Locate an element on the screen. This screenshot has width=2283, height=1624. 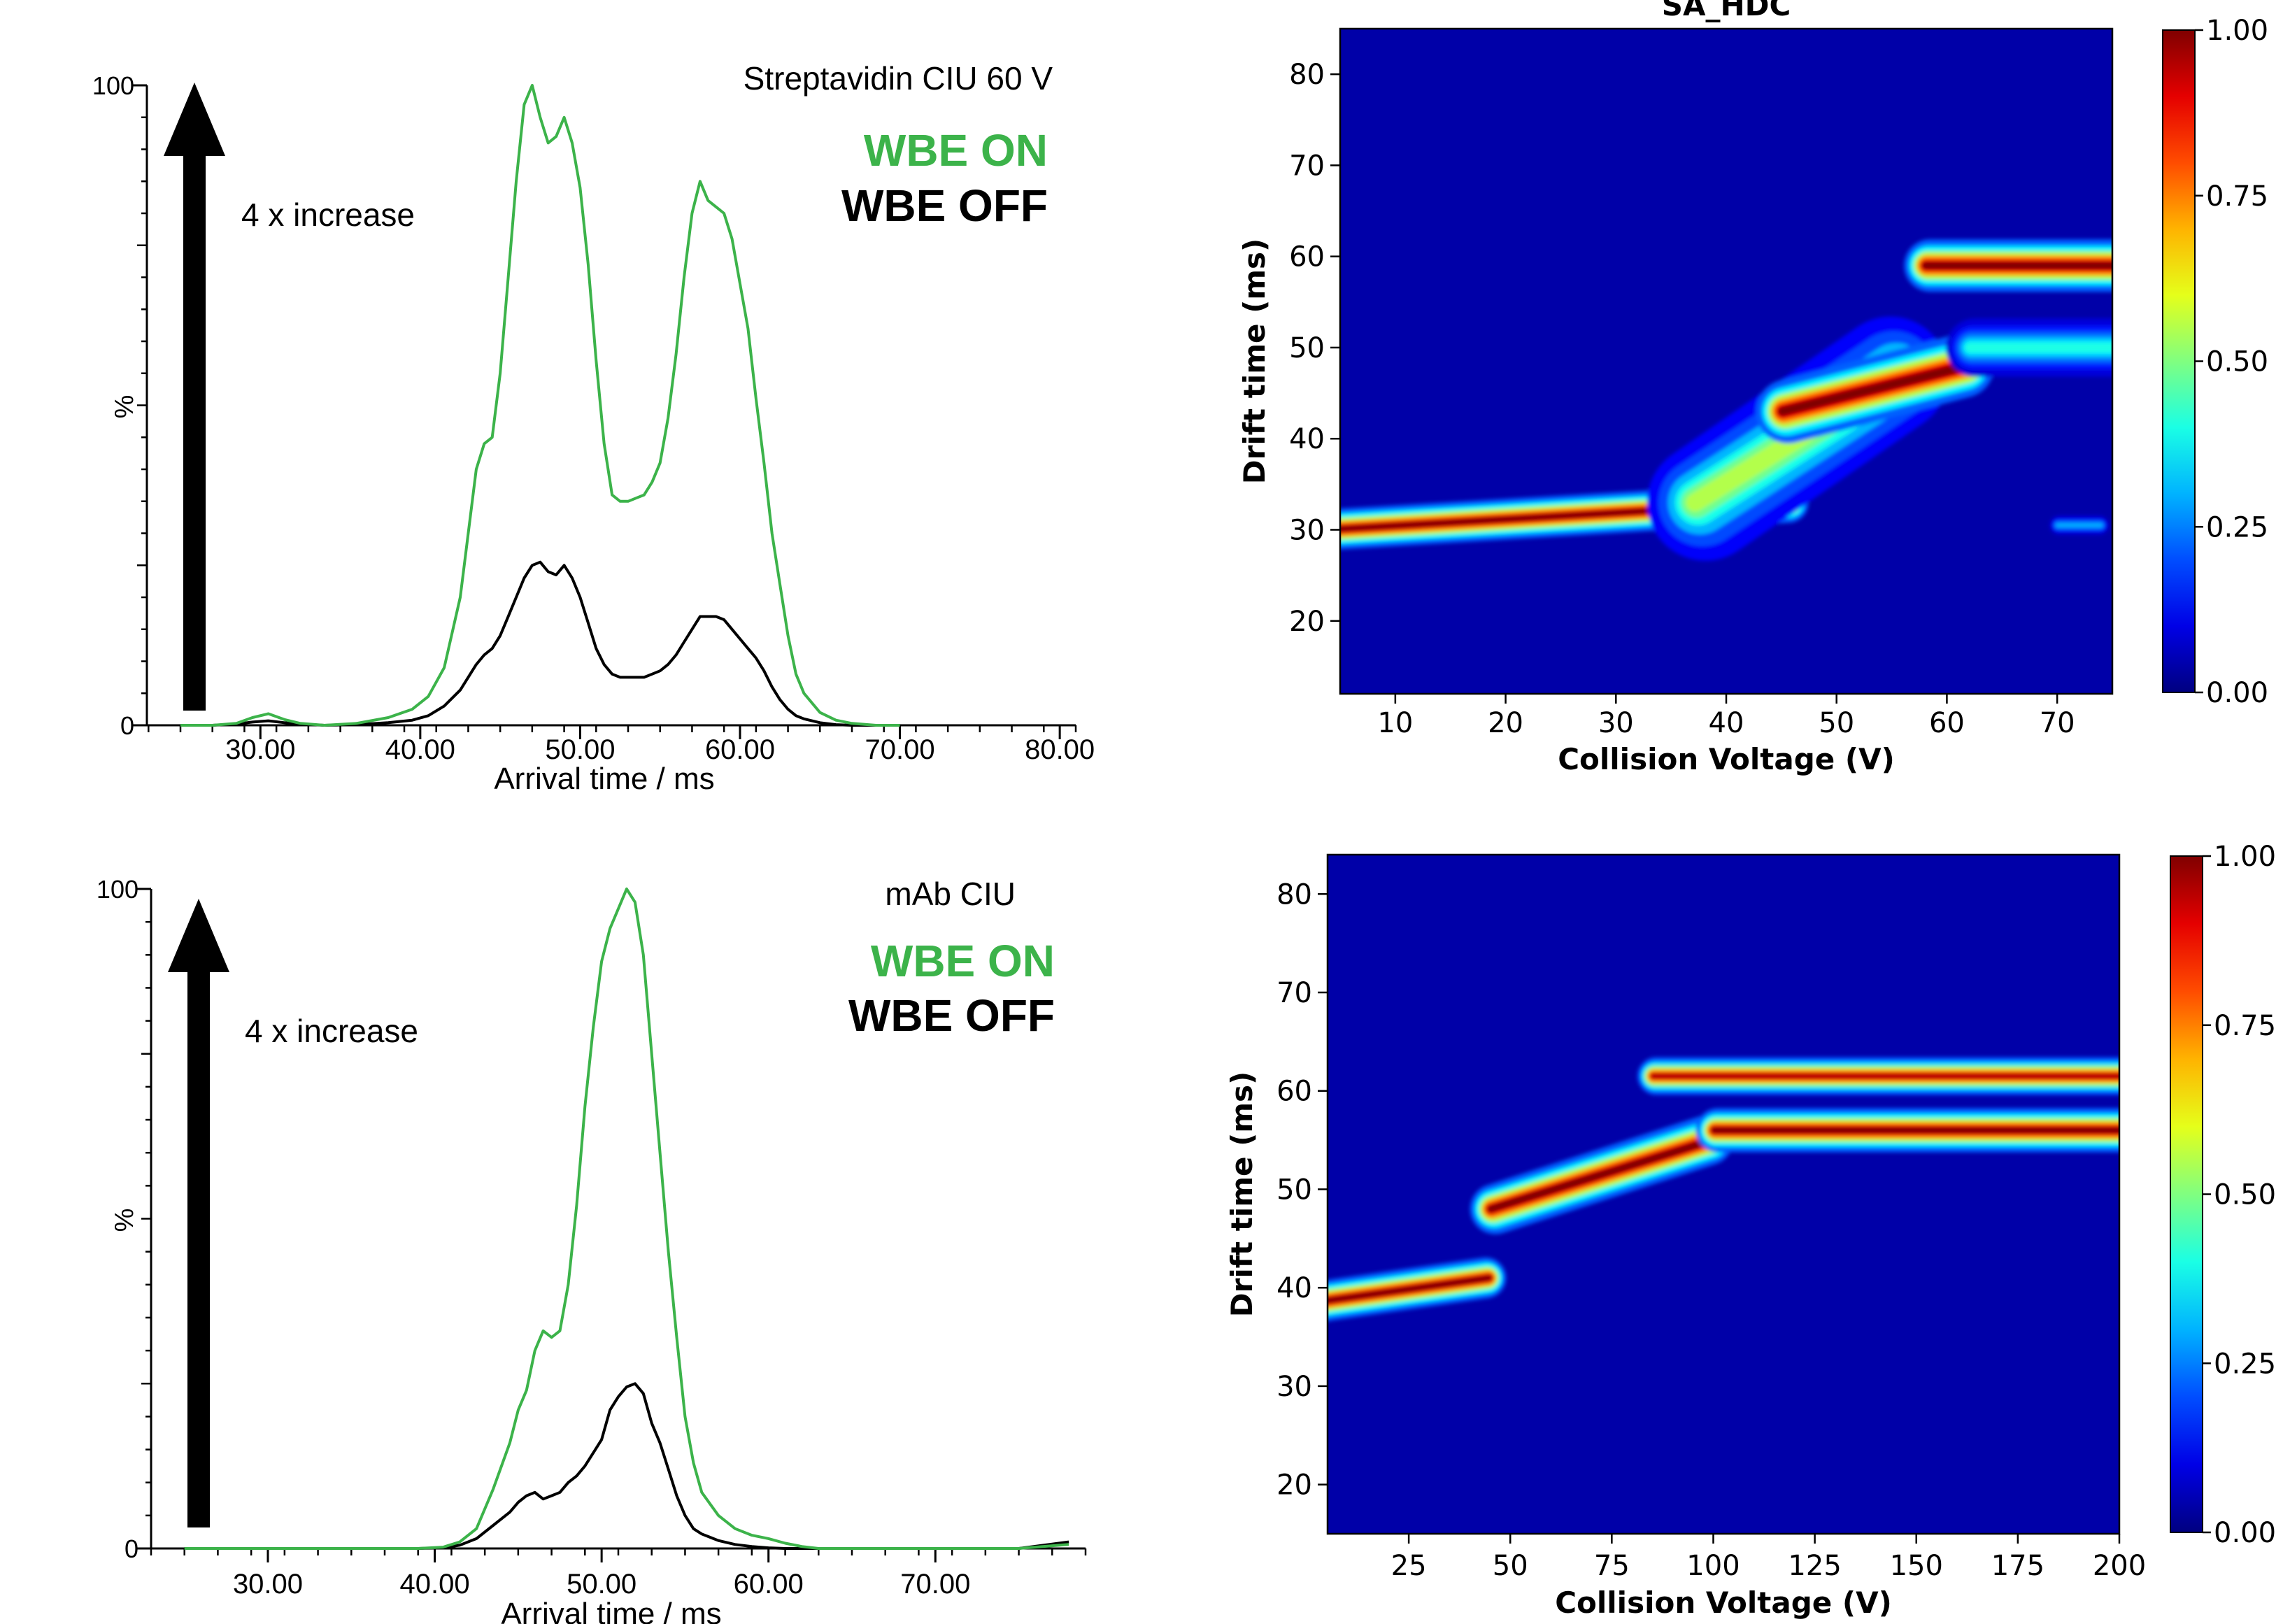
x-tick-label: 200 is located at coordinates (2119, 1566).